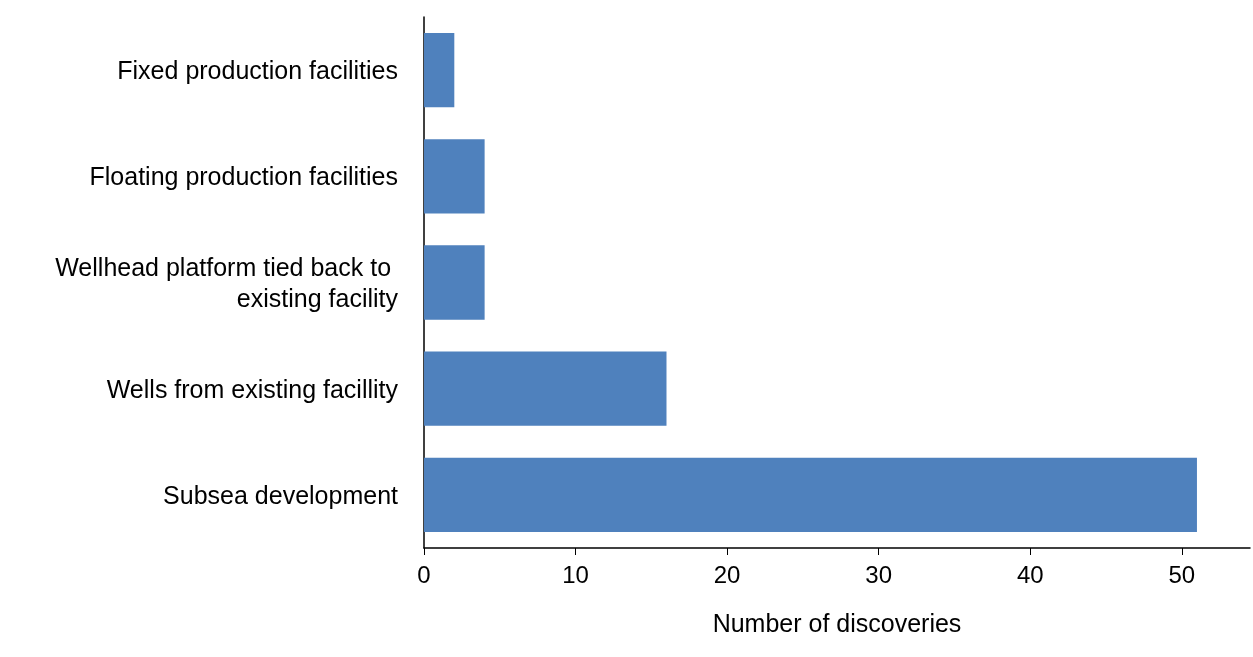 This screenshot has width=1253, height=657. What do you see at coordinates (1030, 574) in the screenshot?
I see `x-tick-label: 40` at bounding box center [1030, 574].